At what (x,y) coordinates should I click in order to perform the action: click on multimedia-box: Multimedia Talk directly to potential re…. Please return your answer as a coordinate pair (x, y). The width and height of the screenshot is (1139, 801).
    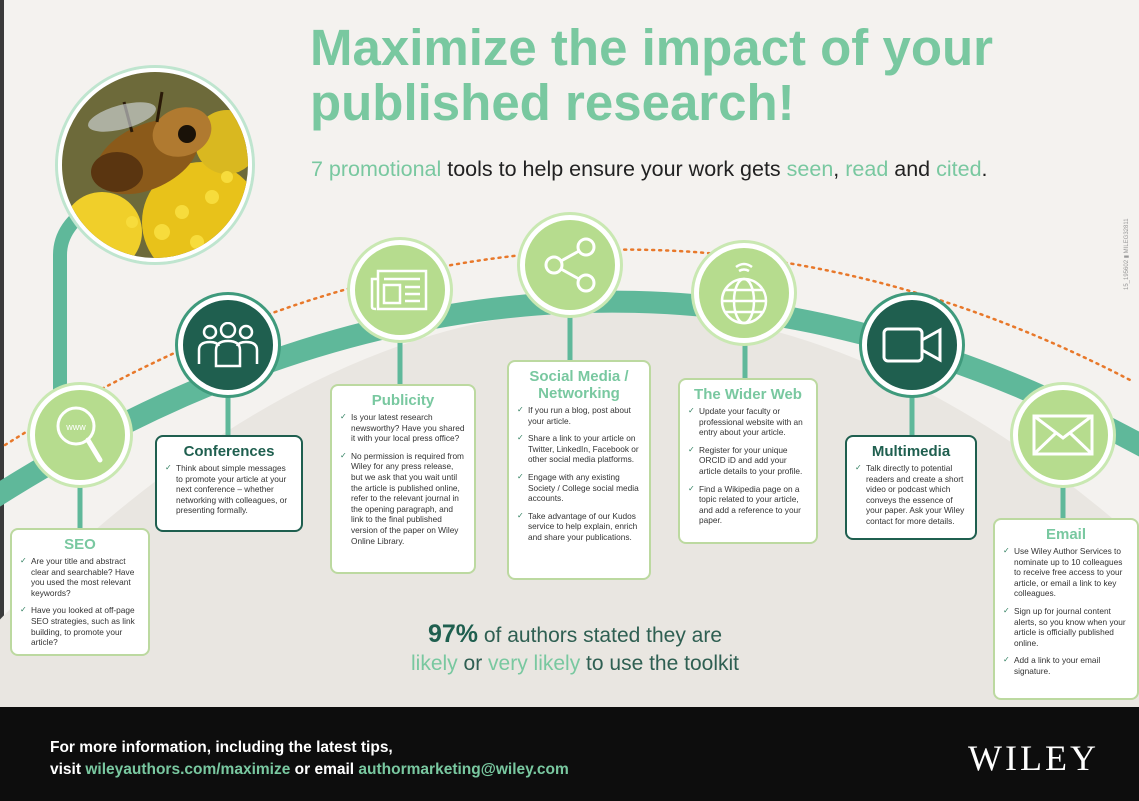
    Looking at the image, I should click on (911, 487).